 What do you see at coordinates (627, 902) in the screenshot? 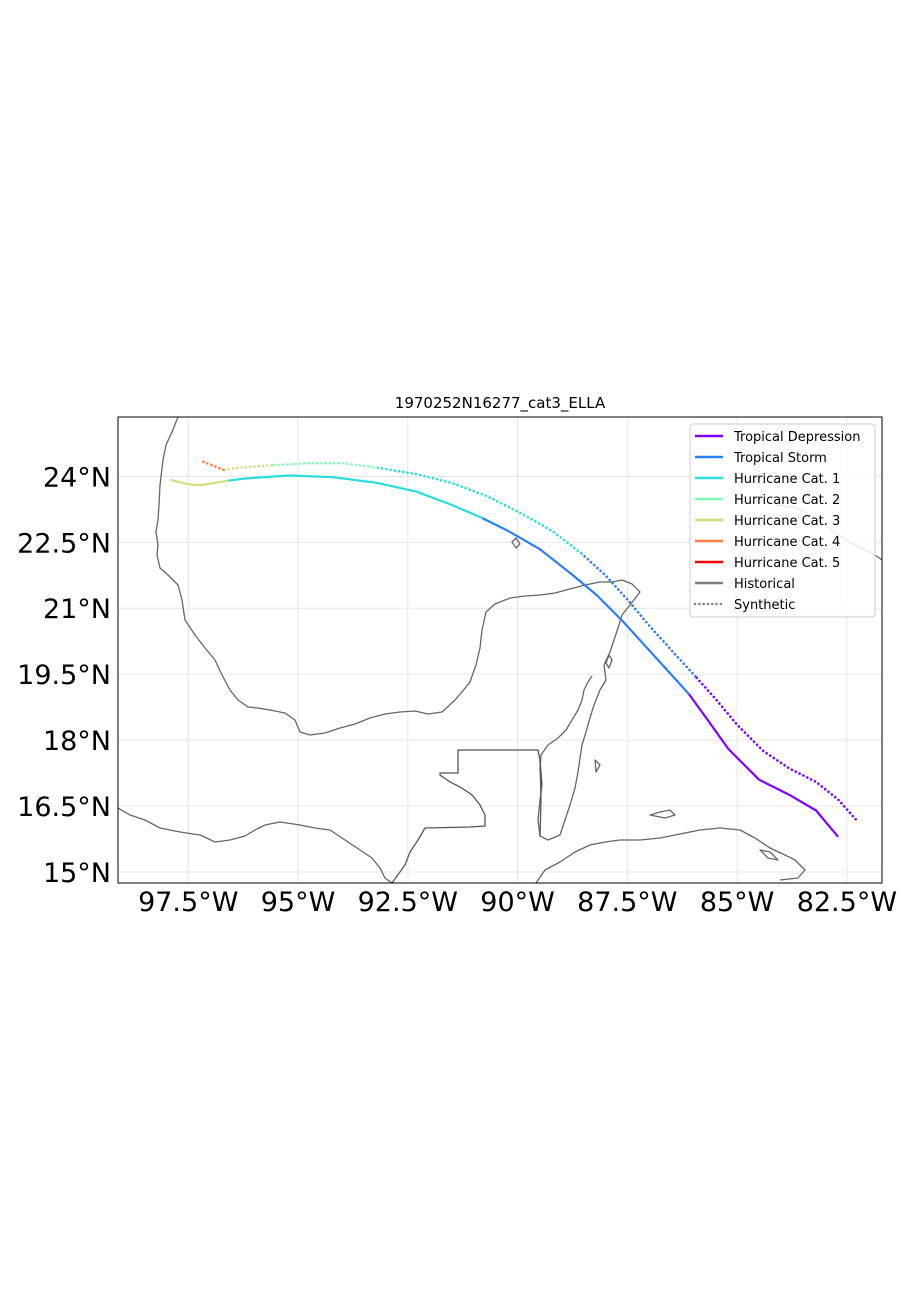
I see `x-tick-label: 87.5°W` at bounding box center [627, 902].